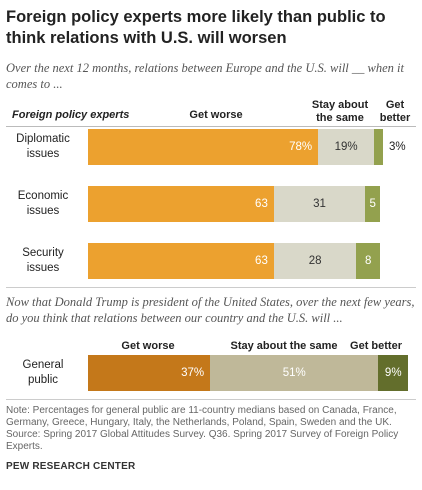 The width and height of the screenshot is (422, 490). I want to click on data-label: 51%, so click(294, 373).